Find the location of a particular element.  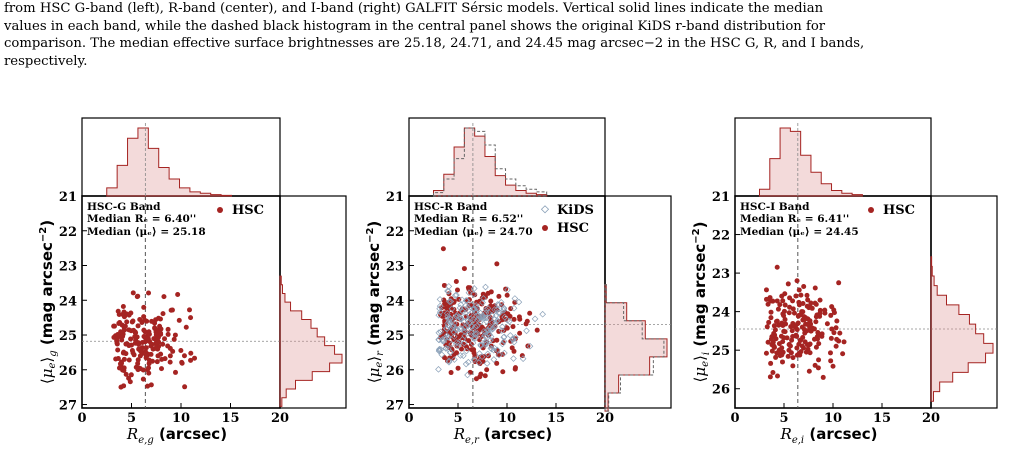

band-label: HSC-R Band is located at coordinates (451, 207).